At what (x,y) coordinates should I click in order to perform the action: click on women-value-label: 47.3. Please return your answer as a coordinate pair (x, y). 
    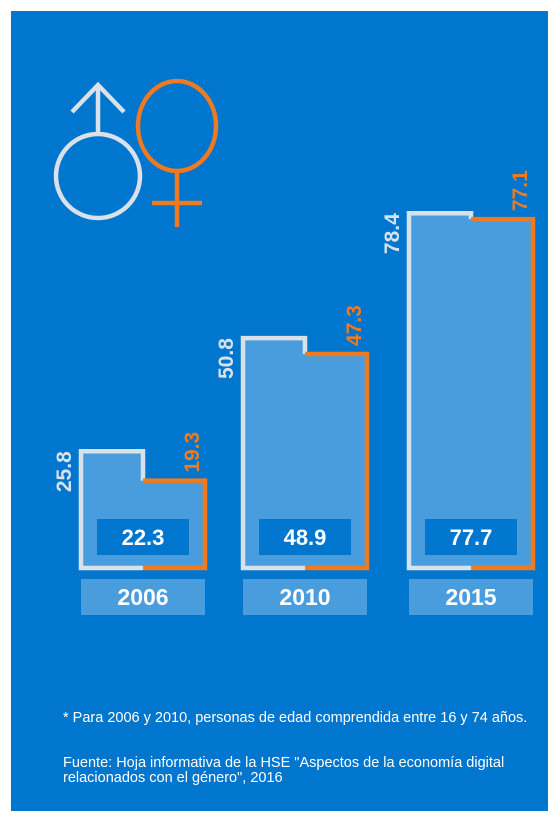
    Looking at the image, I should click on (354, 325).